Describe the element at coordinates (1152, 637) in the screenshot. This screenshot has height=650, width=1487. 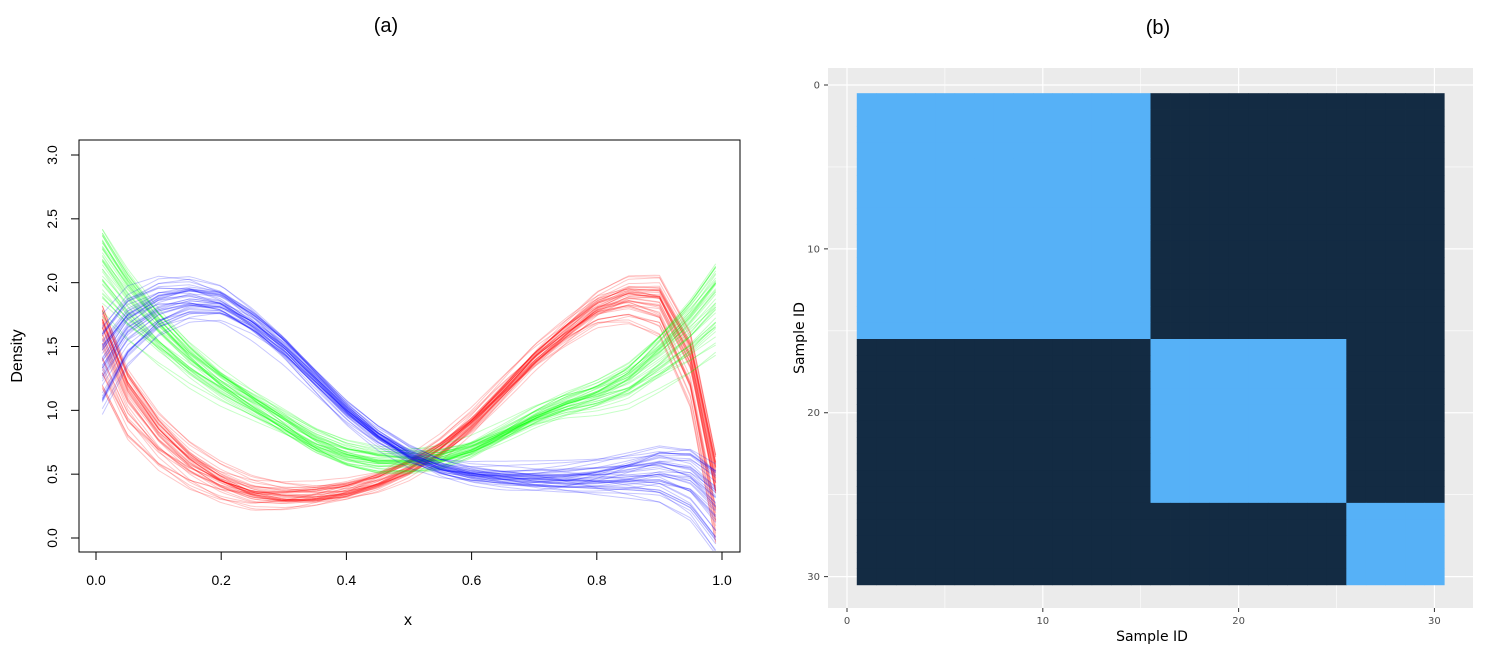
I see `panel-b-x-axis-label: Sample ID` at that location.